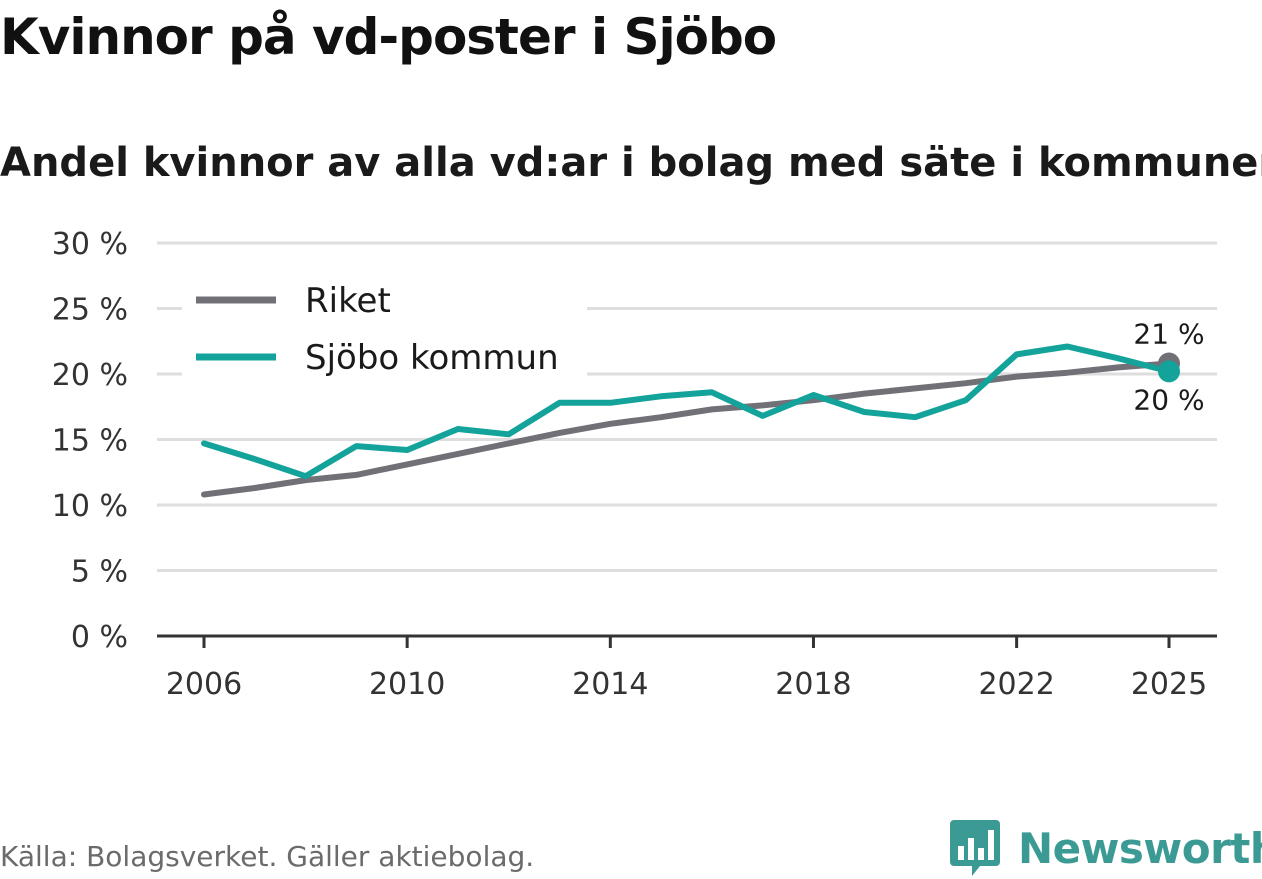  I want to click on series-line-sjobo-kommun, so click(686, 411).